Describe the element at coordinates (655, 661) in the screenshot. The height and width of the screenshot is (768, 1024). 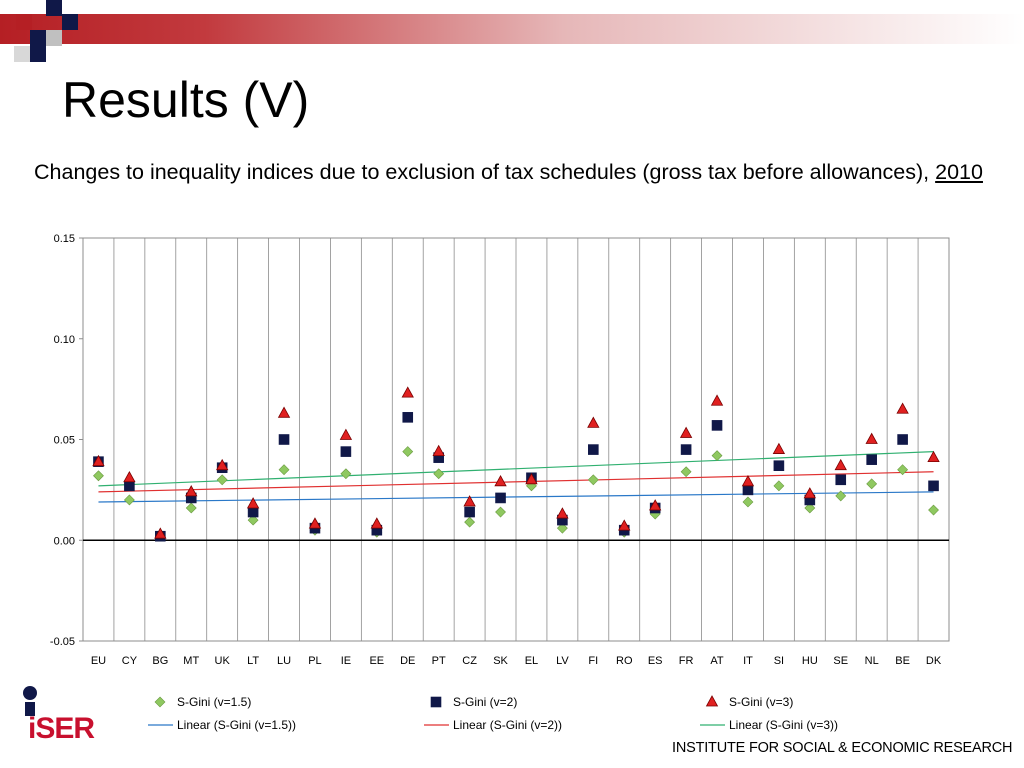
I see `x-tick-label: ES` at that location.